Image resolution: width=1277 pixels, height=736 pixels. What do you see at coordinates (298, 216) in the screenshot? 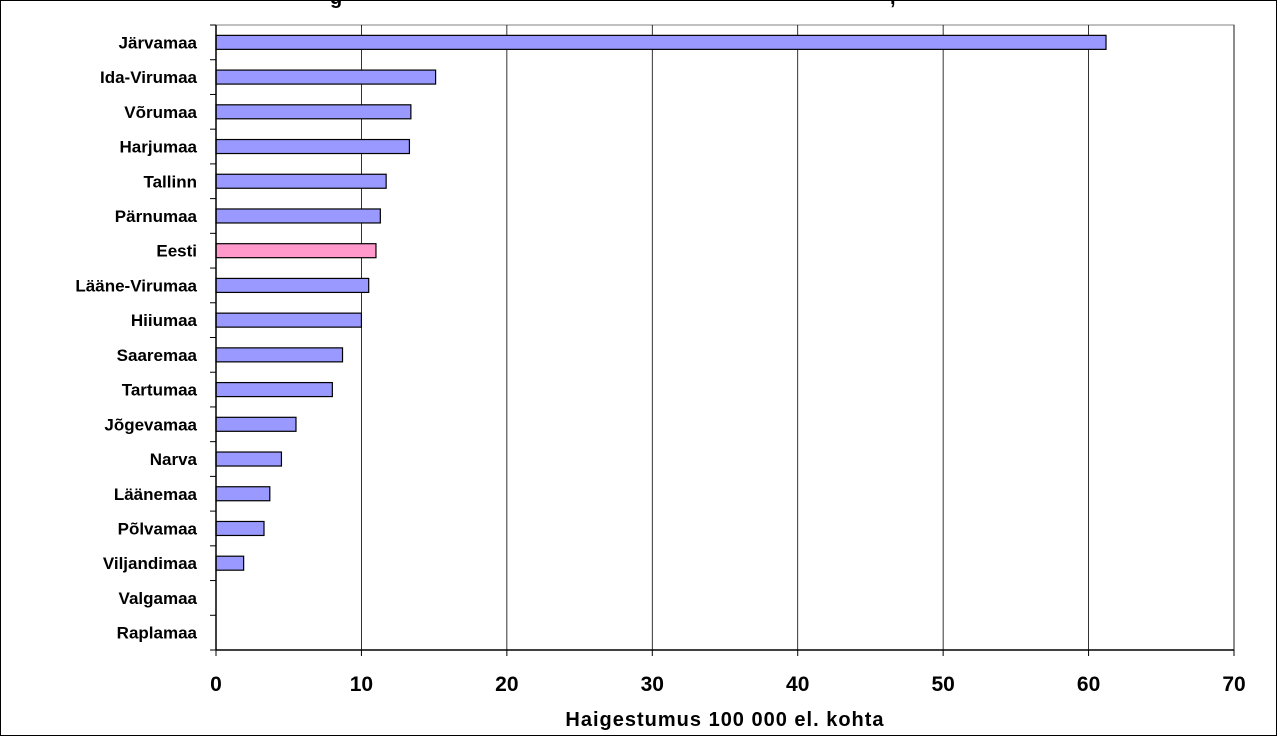
I see `bar-p-rnumaa` at bounding box center [298, 216].